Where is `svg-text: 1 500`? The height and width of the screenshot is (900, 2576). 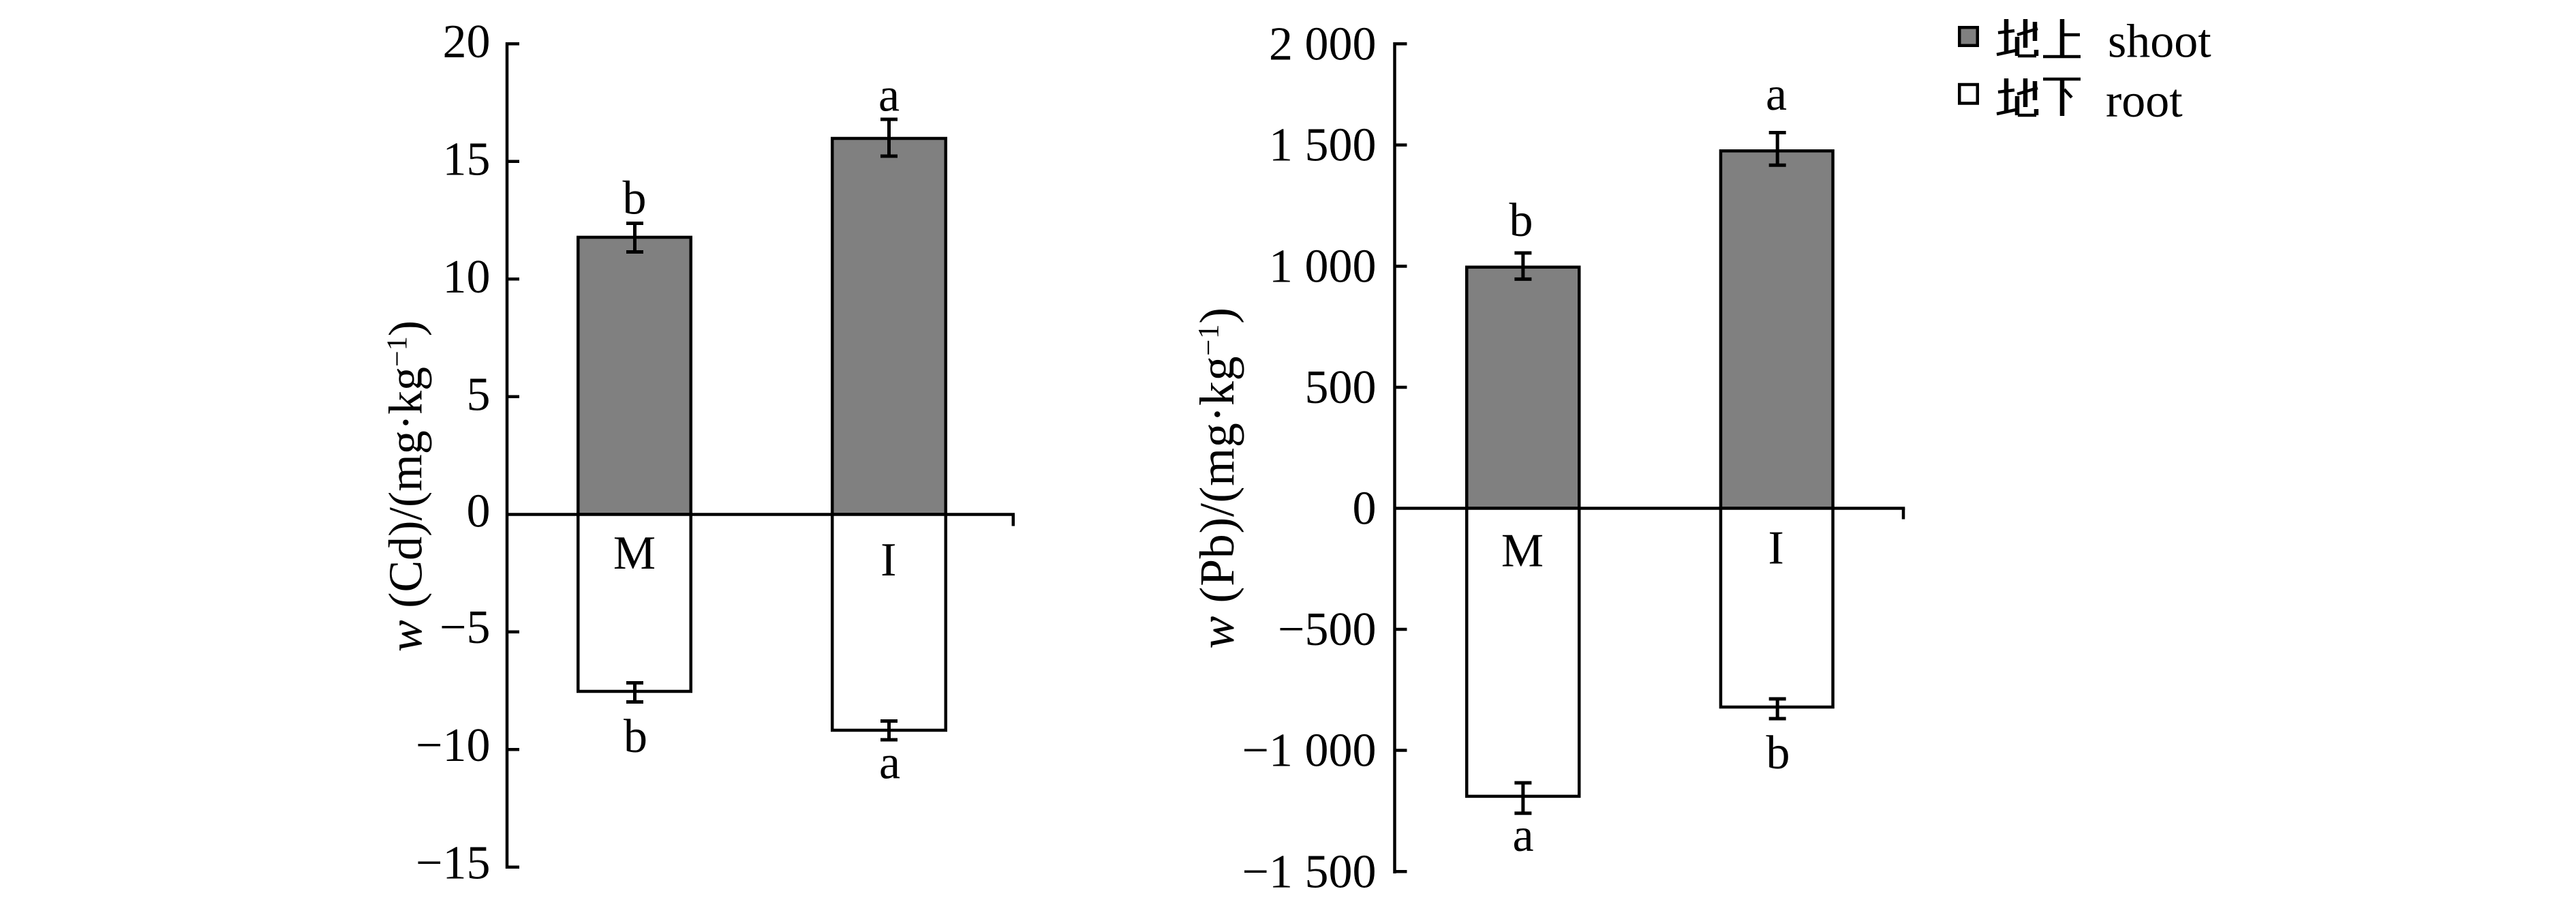 svg-text: 1 500 is located at coordinates (1323, 145).